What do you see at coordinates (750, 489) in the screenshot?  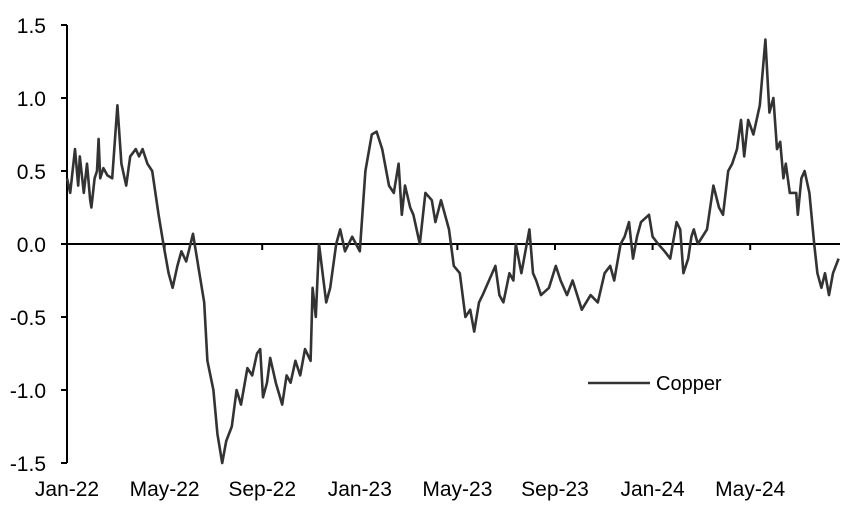 I see `x-tick-label: May-24` at bounding box center [750, 489].